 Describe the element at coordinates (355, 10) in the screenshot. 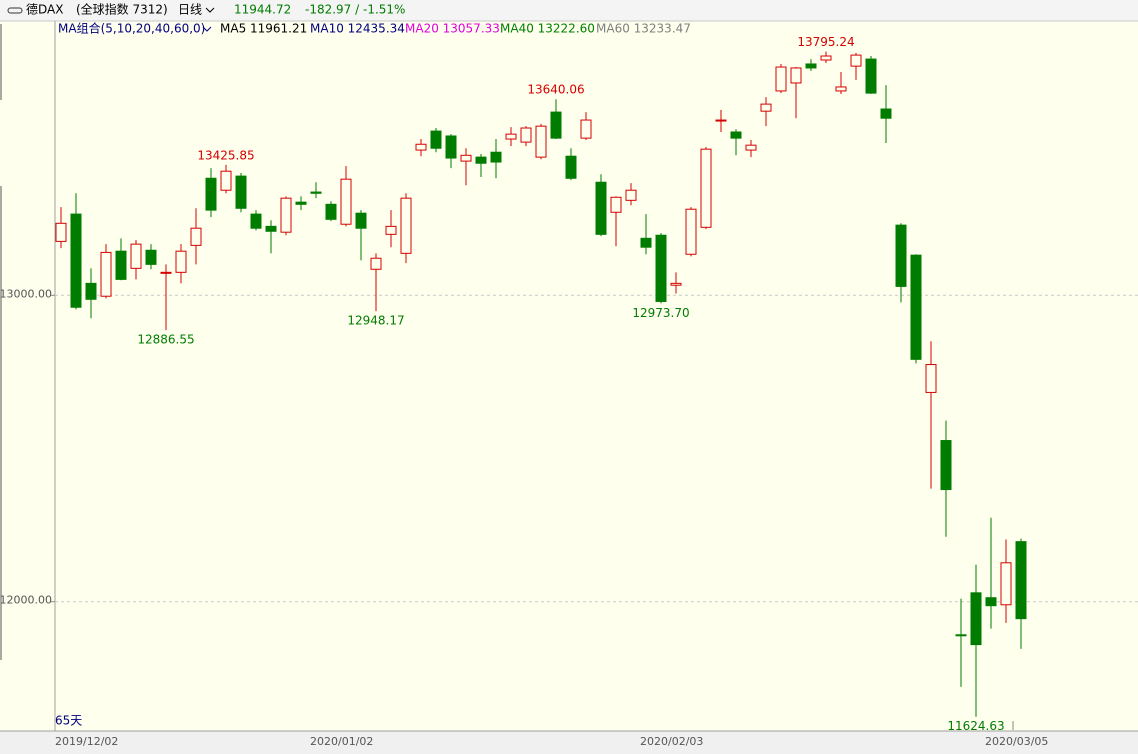

I see `change: -182.97 / -1.51%` at that location.